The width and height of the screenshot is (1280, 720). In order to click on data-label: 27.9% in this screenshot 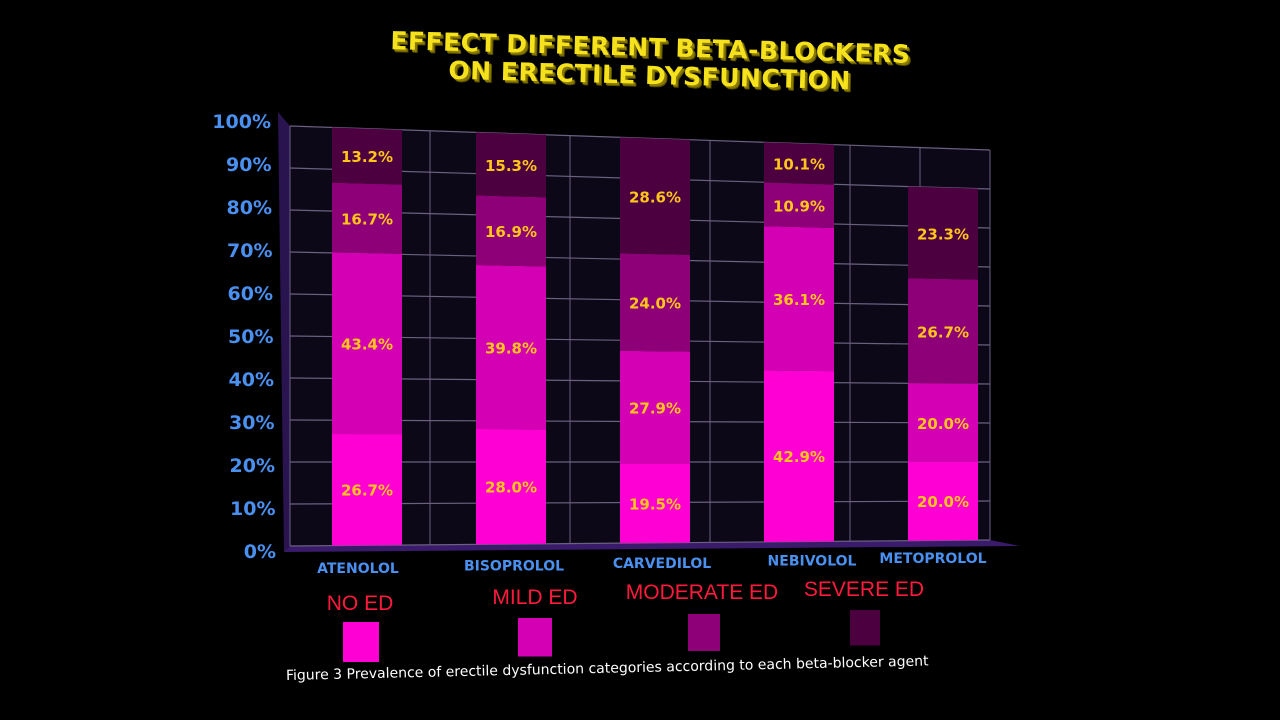, I will do `click(655, 409)`.